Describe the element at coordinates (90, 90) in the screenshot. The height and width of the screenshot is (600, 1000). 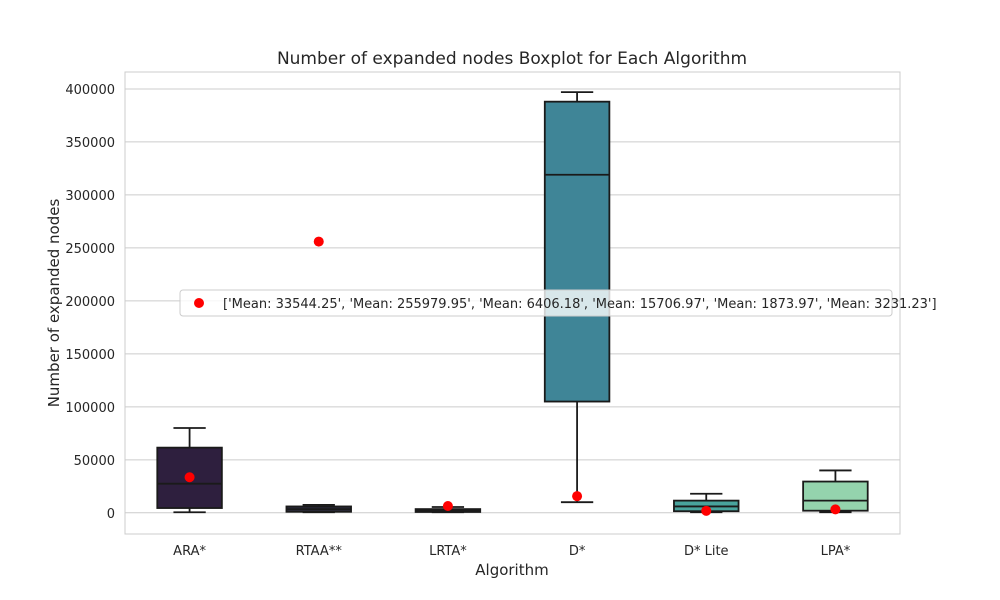
I see `y-tick-label: 400000` at that location.